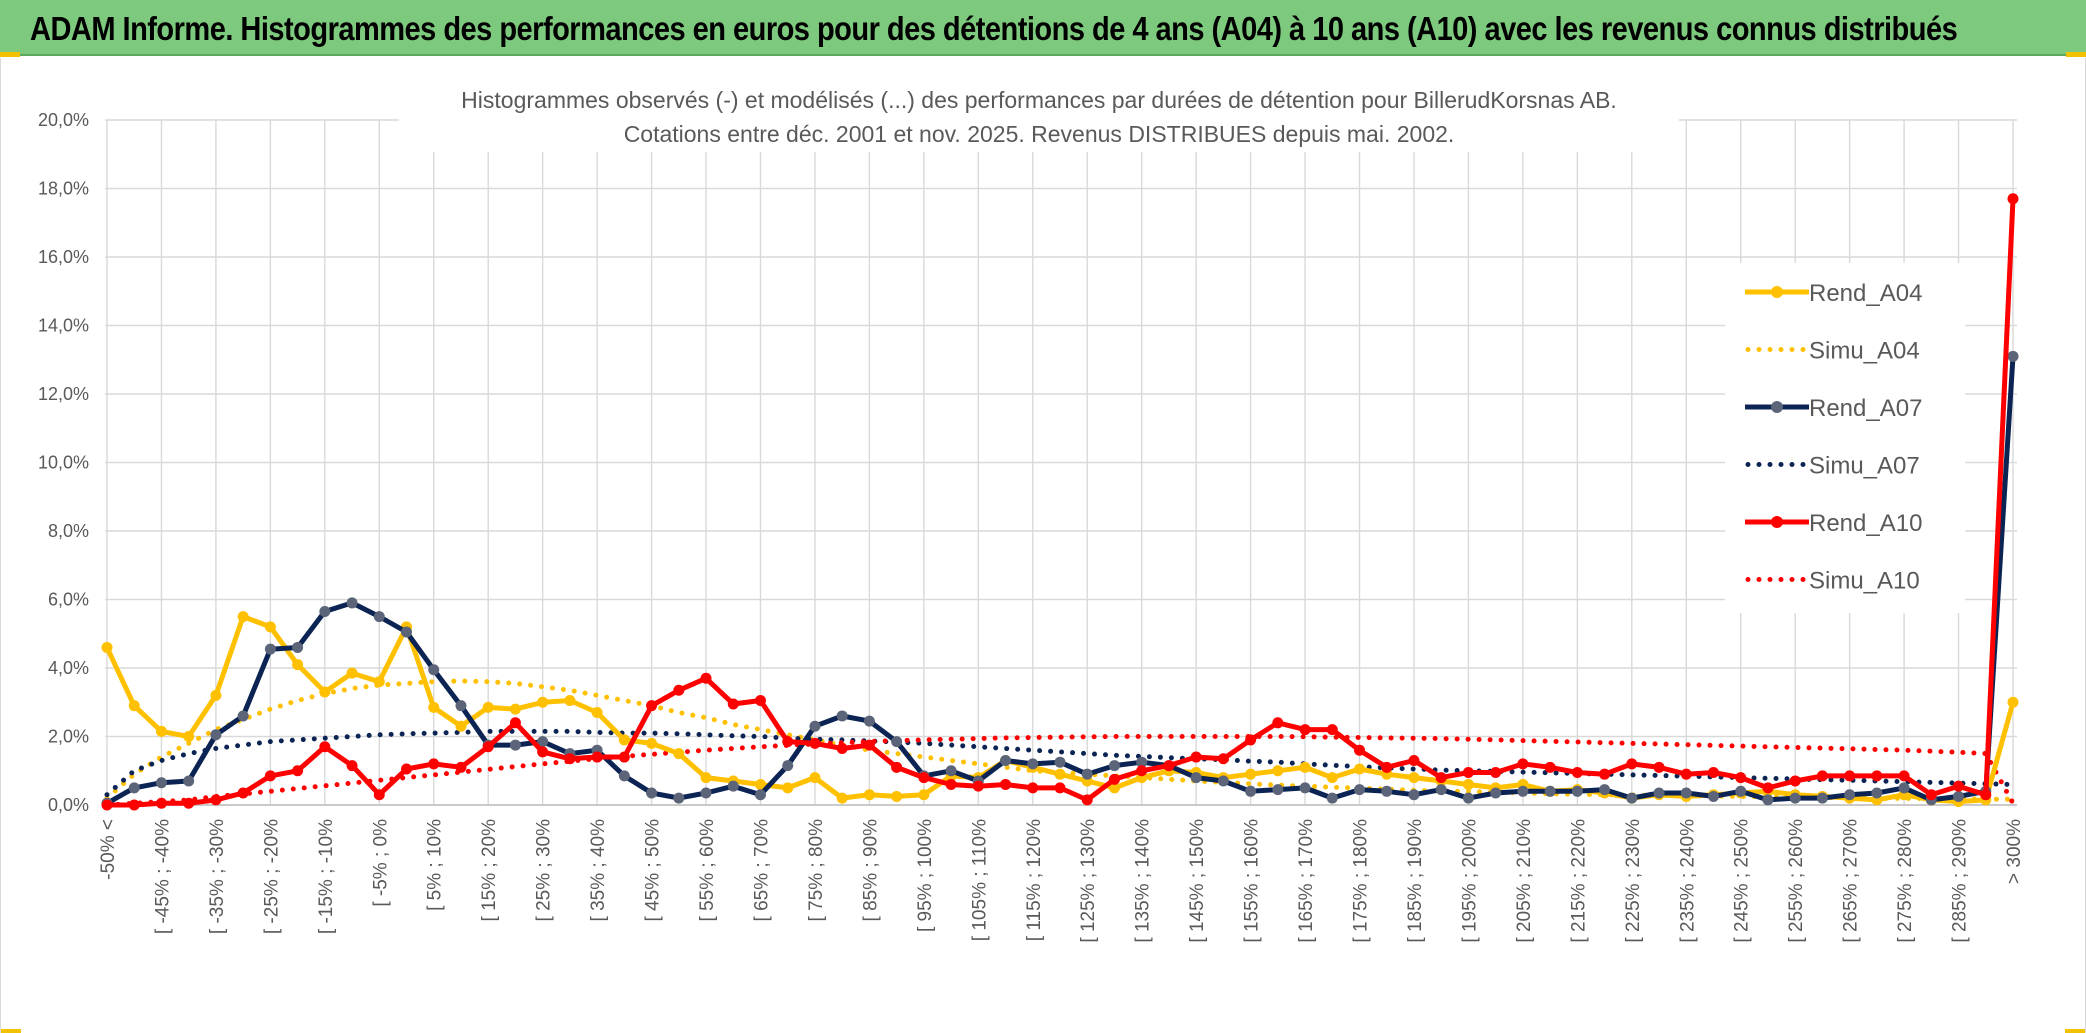 Image resolution: width=2086 pixels, height=1033 pixels. I want to click on x-tick-label: [ 285% ; 290%, so click(1960, 881).